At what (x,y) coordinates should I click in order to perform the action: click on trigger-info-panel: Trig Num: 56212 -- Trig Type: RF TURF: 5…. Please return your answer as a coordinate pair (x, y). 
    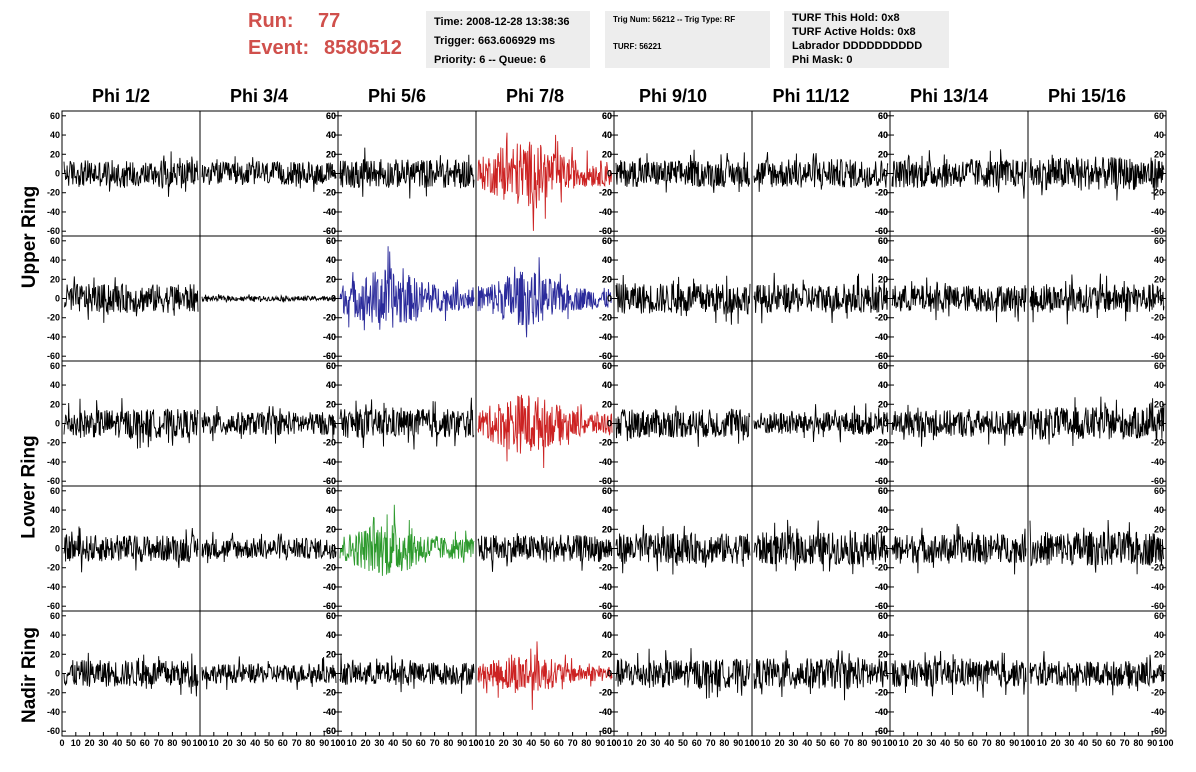
    Looking at the image, I should click on (687, 39).